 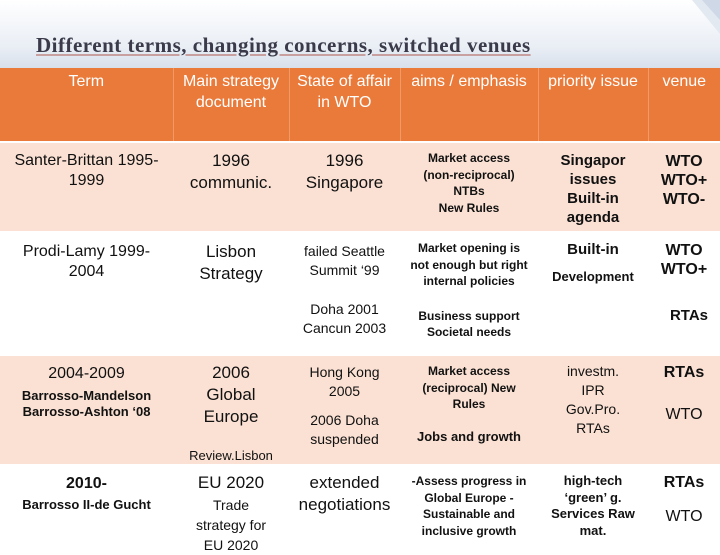 I want to click on corner-decoration-icon, so click(x=706, y=17).